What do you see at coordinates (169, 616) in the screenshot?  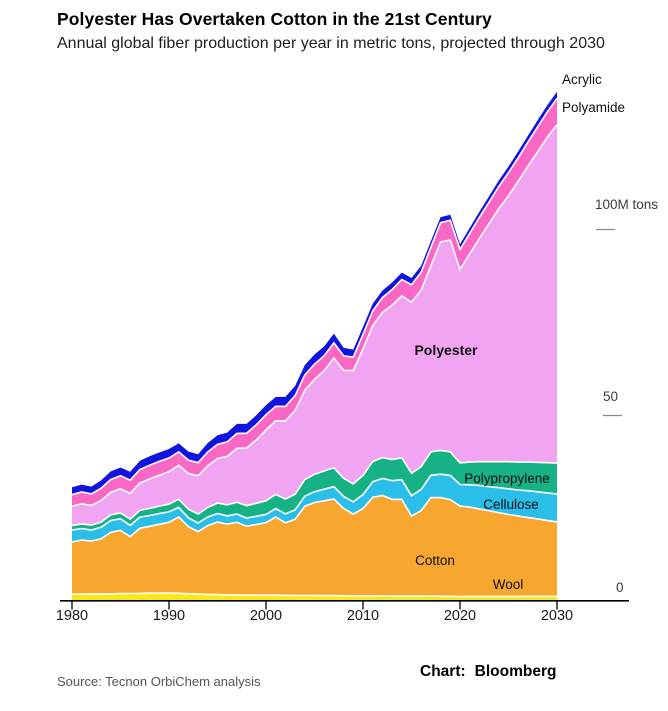 I see `x-tick-label-1990: 1990` at bounding box center [169, 616].